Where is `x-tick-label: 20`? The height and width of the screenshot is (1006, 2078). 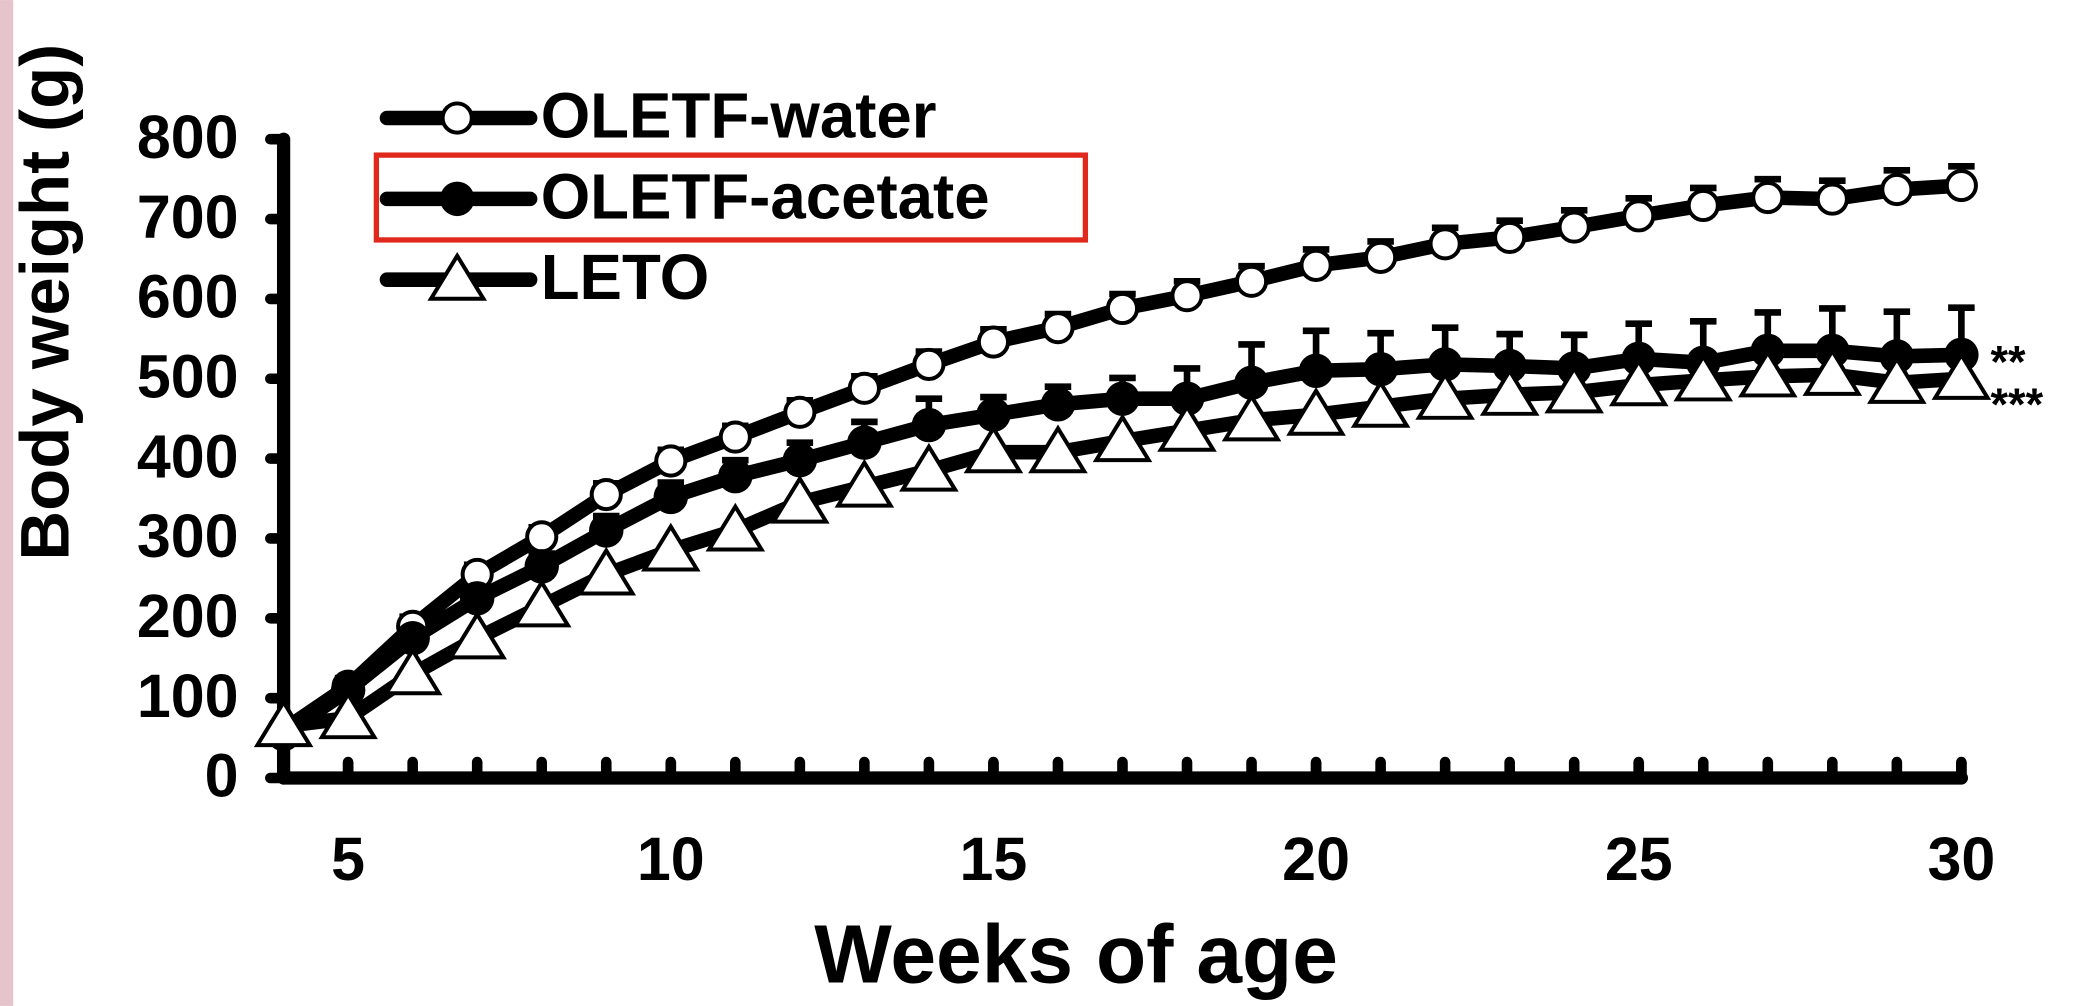
x-tick-label: 20 is located at coordinates (1316, 859).